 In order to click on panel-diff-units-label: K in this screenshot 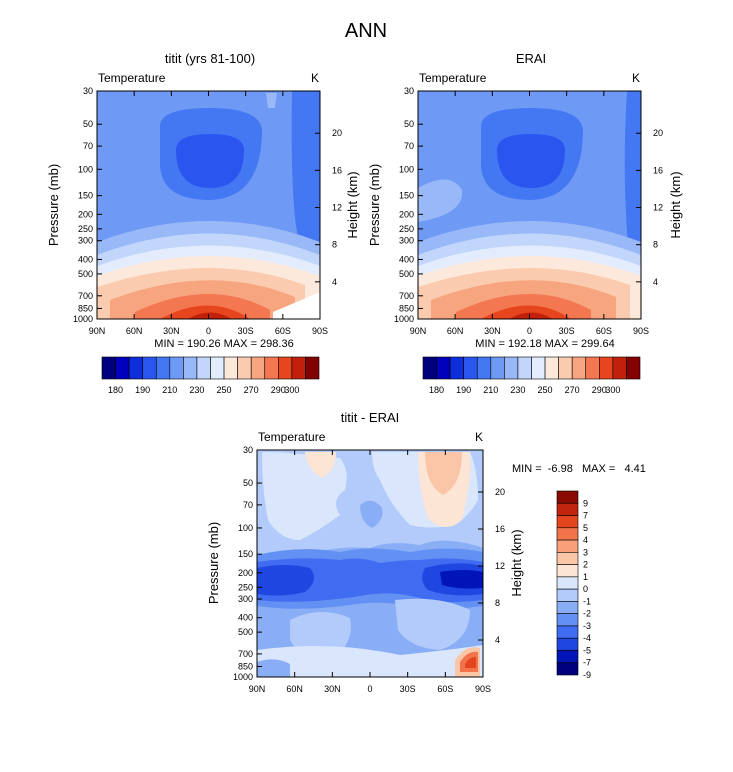, I will do `click(479, 437)`.